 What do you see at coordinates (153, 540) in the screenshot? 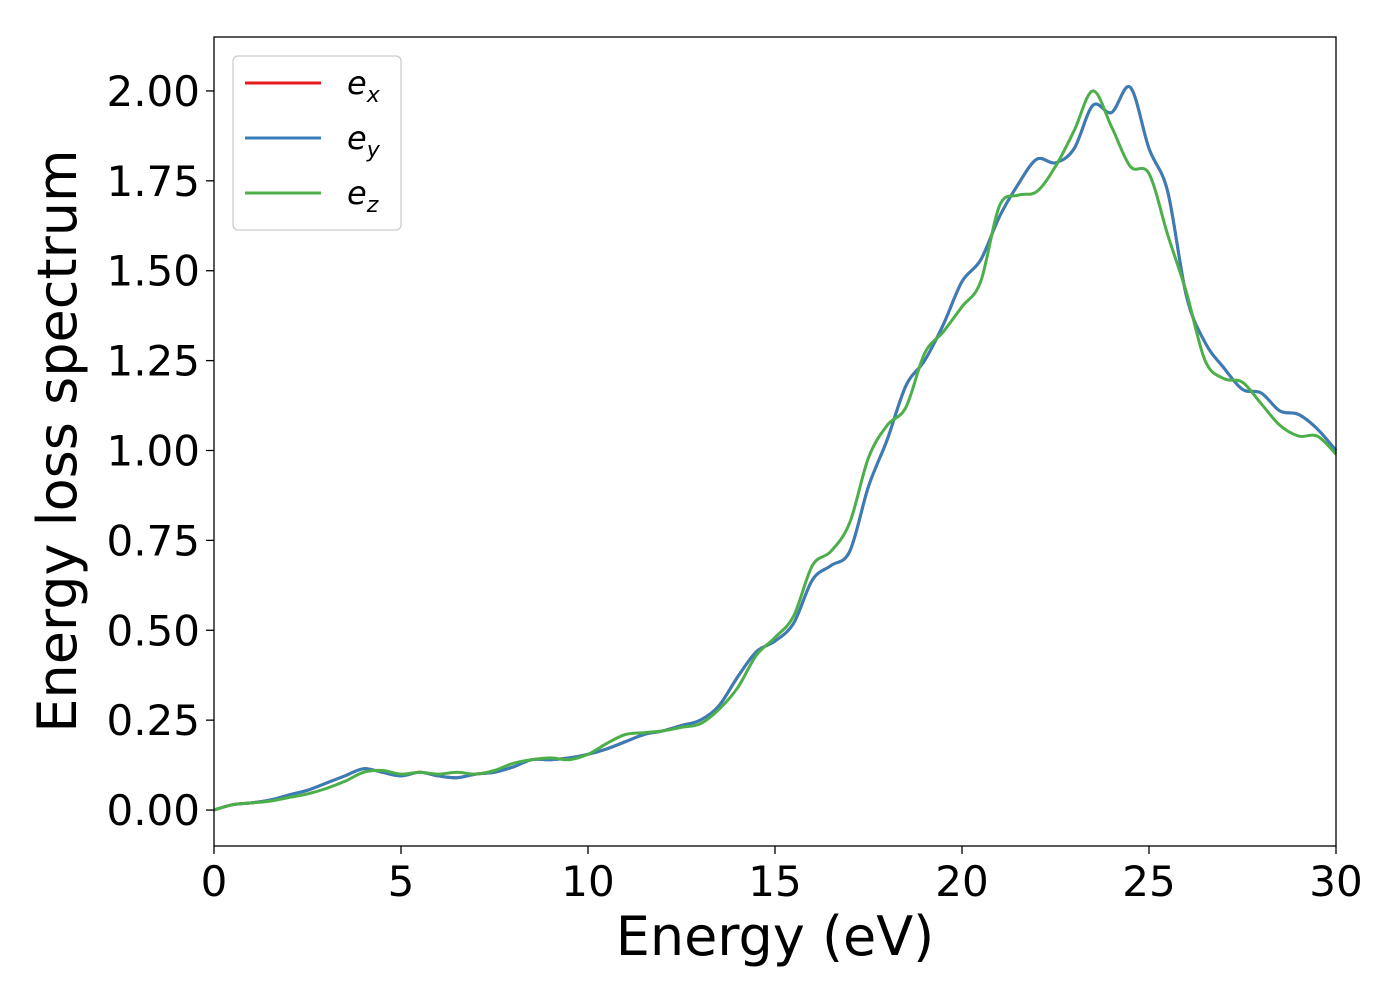
I see `y-tick-label: 0.75` at bounding box center [153, 540].